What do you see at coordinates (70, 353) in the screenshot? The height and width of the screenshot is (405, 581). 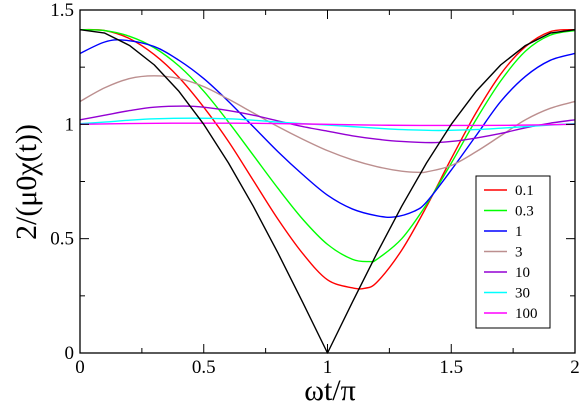 I see `y-tick-label: 0` at bounding box center [70, 353].